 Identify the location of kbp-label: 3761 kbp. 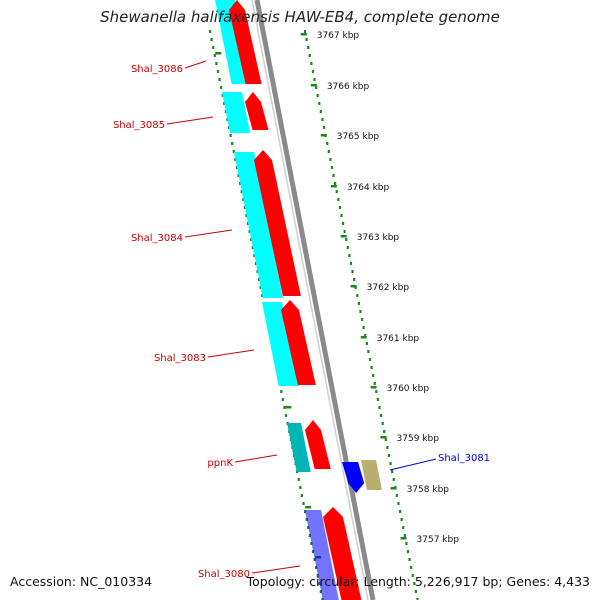
(398, 339).